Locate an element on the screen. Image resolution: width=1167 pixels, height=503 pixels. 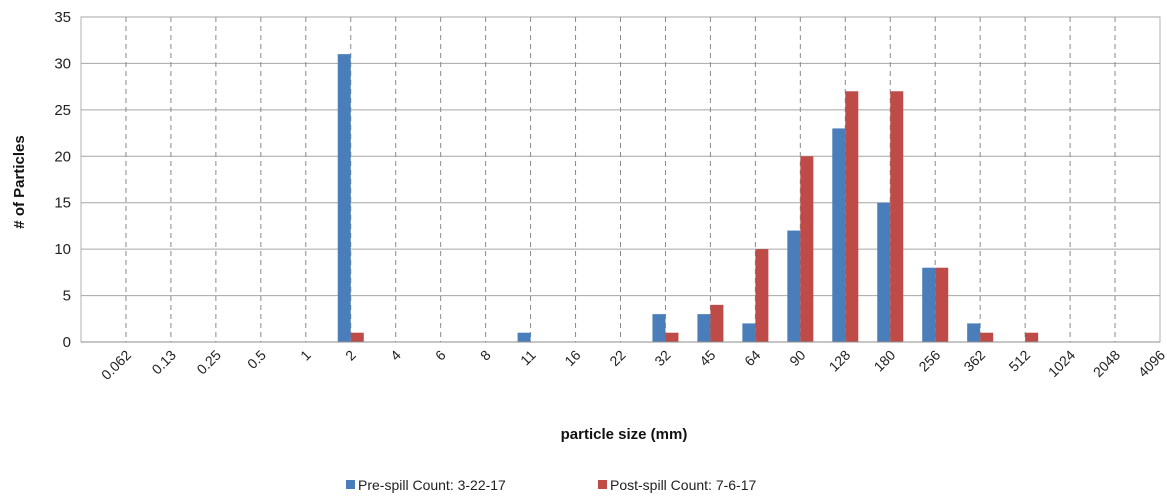
legend-label-post-spill: Post-spill Count: 7-6-17 is located at coordinates (683, 485).